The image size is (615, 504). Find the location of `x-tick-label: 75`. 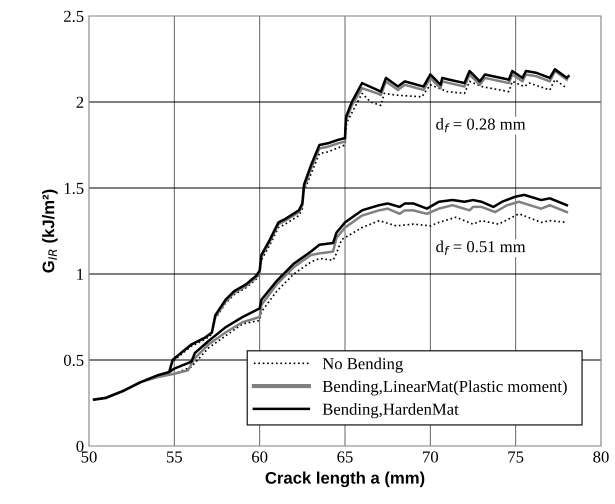

x-tick-label: 75 is located at coordinates (516, 457).